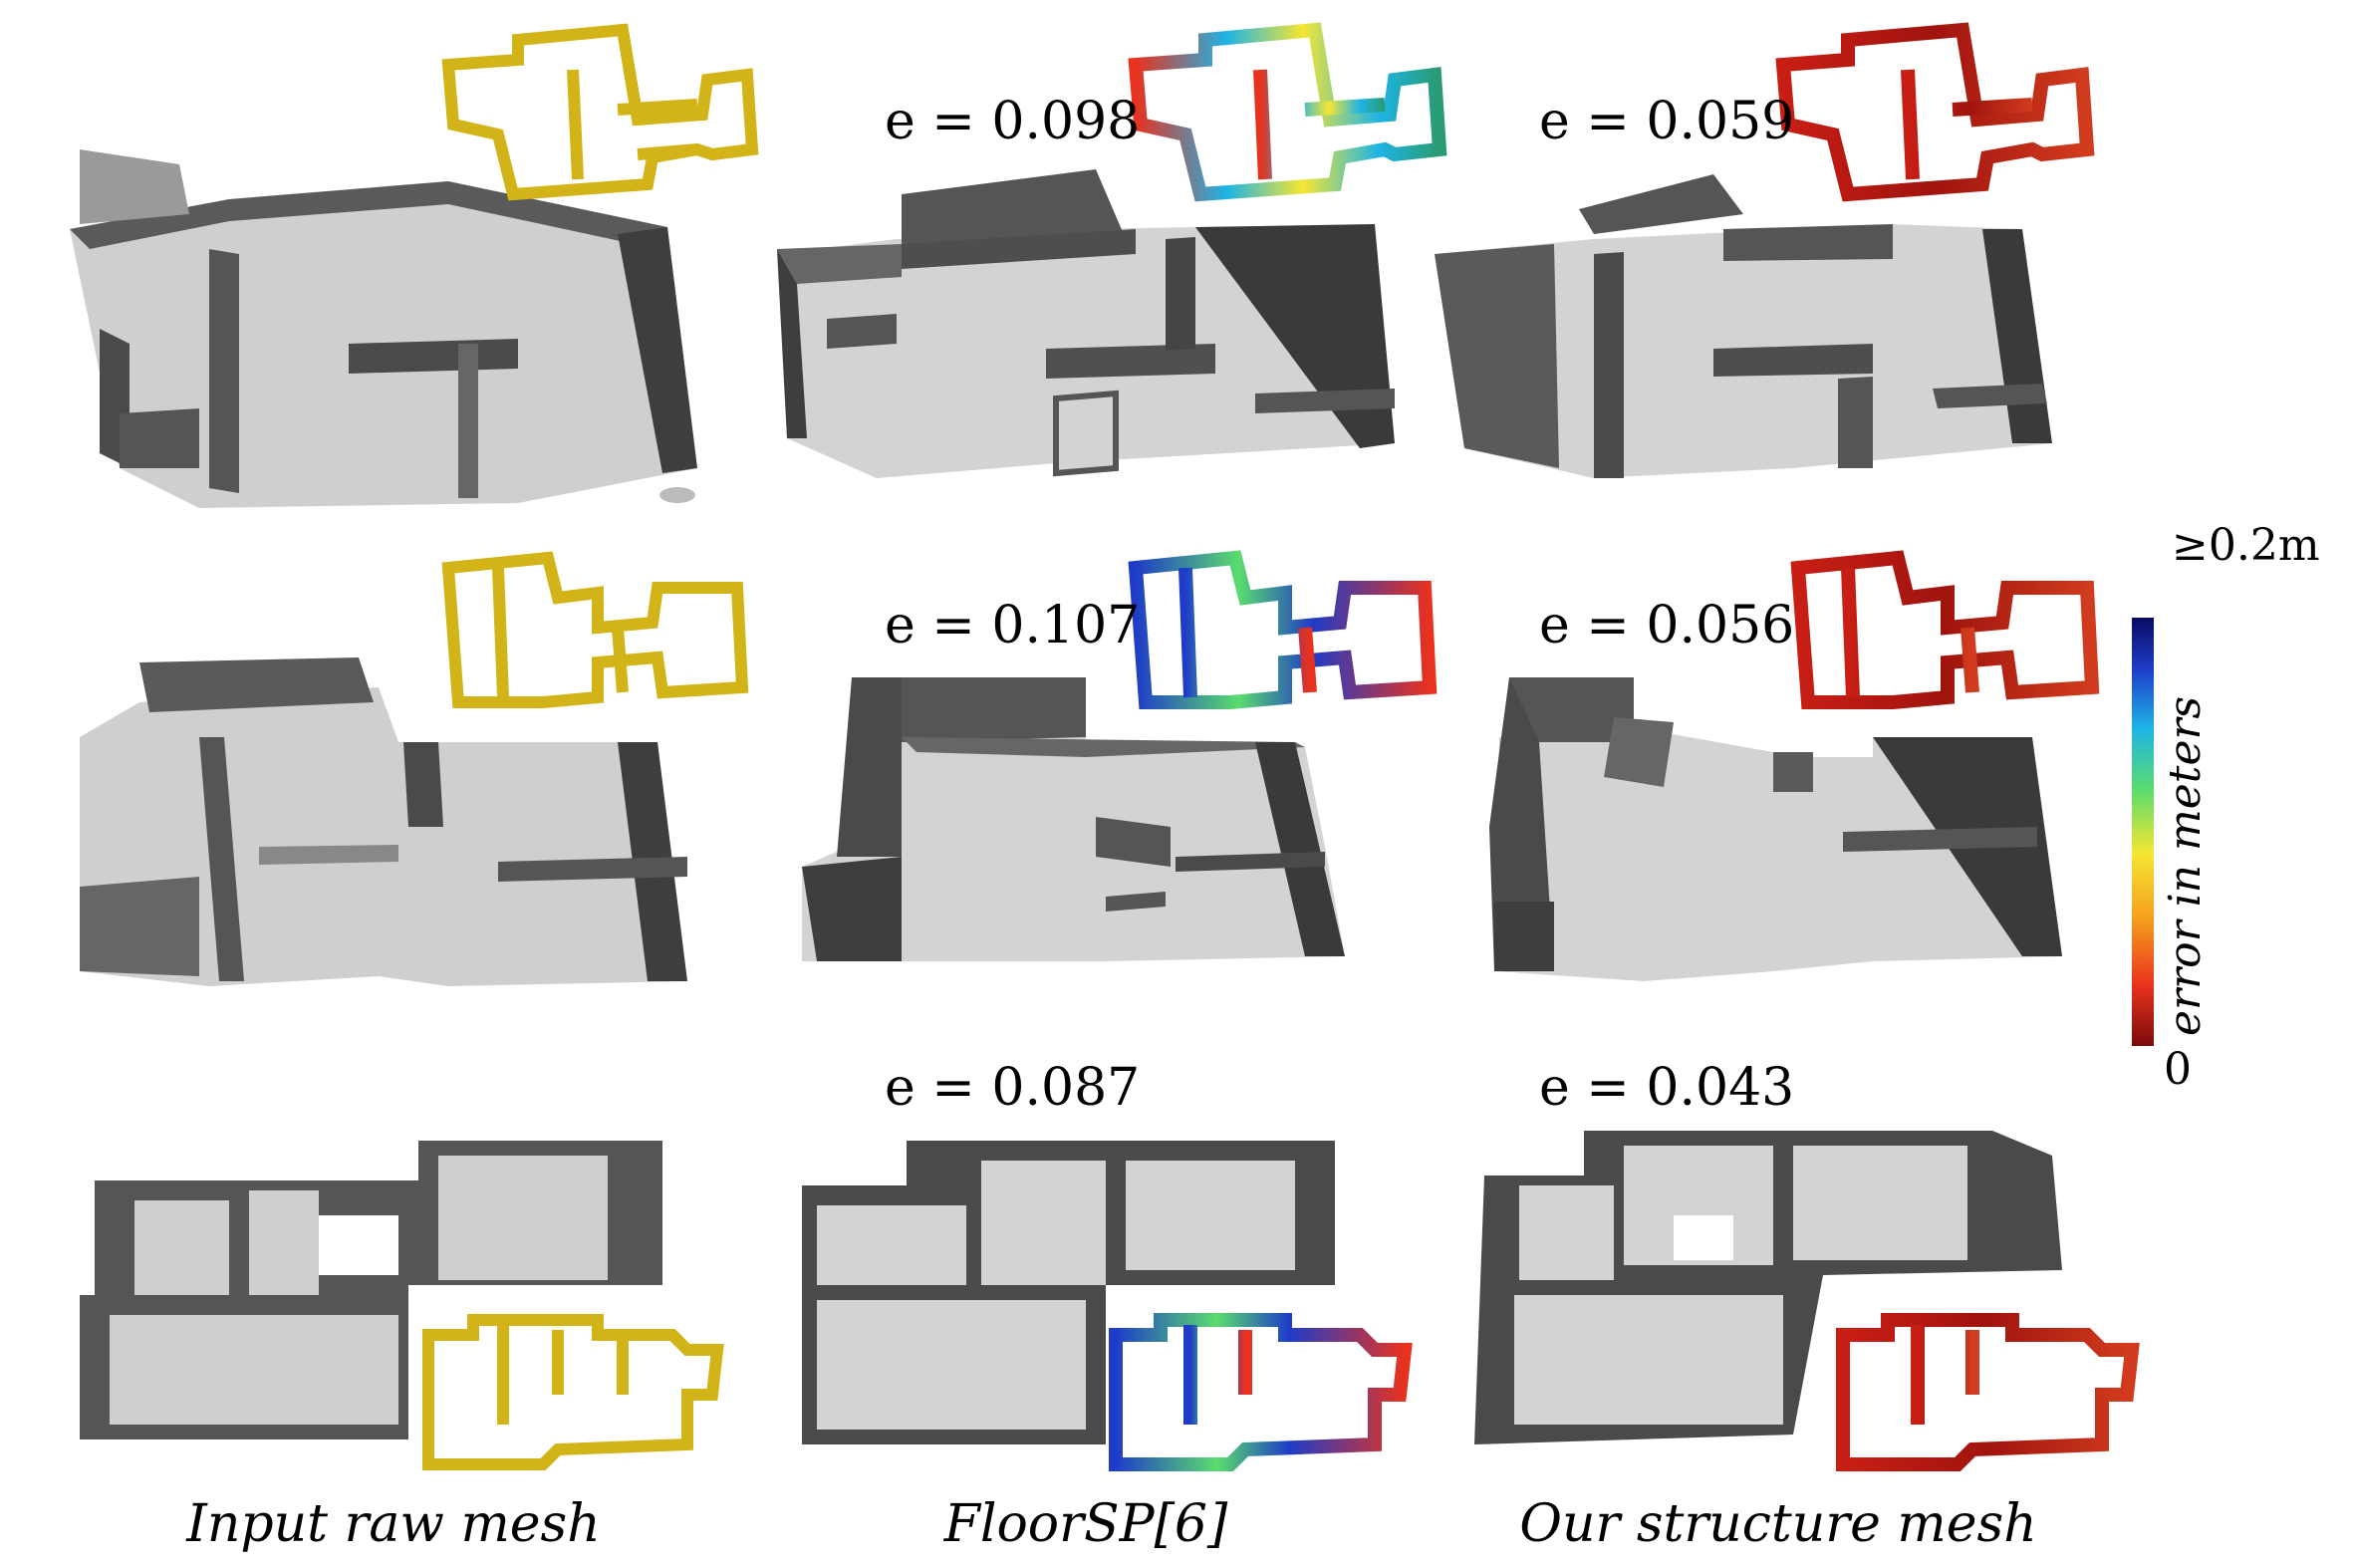 This screenshot has height=1568, width=2355. I want to click on row1-input-inset, so click(600, 112).